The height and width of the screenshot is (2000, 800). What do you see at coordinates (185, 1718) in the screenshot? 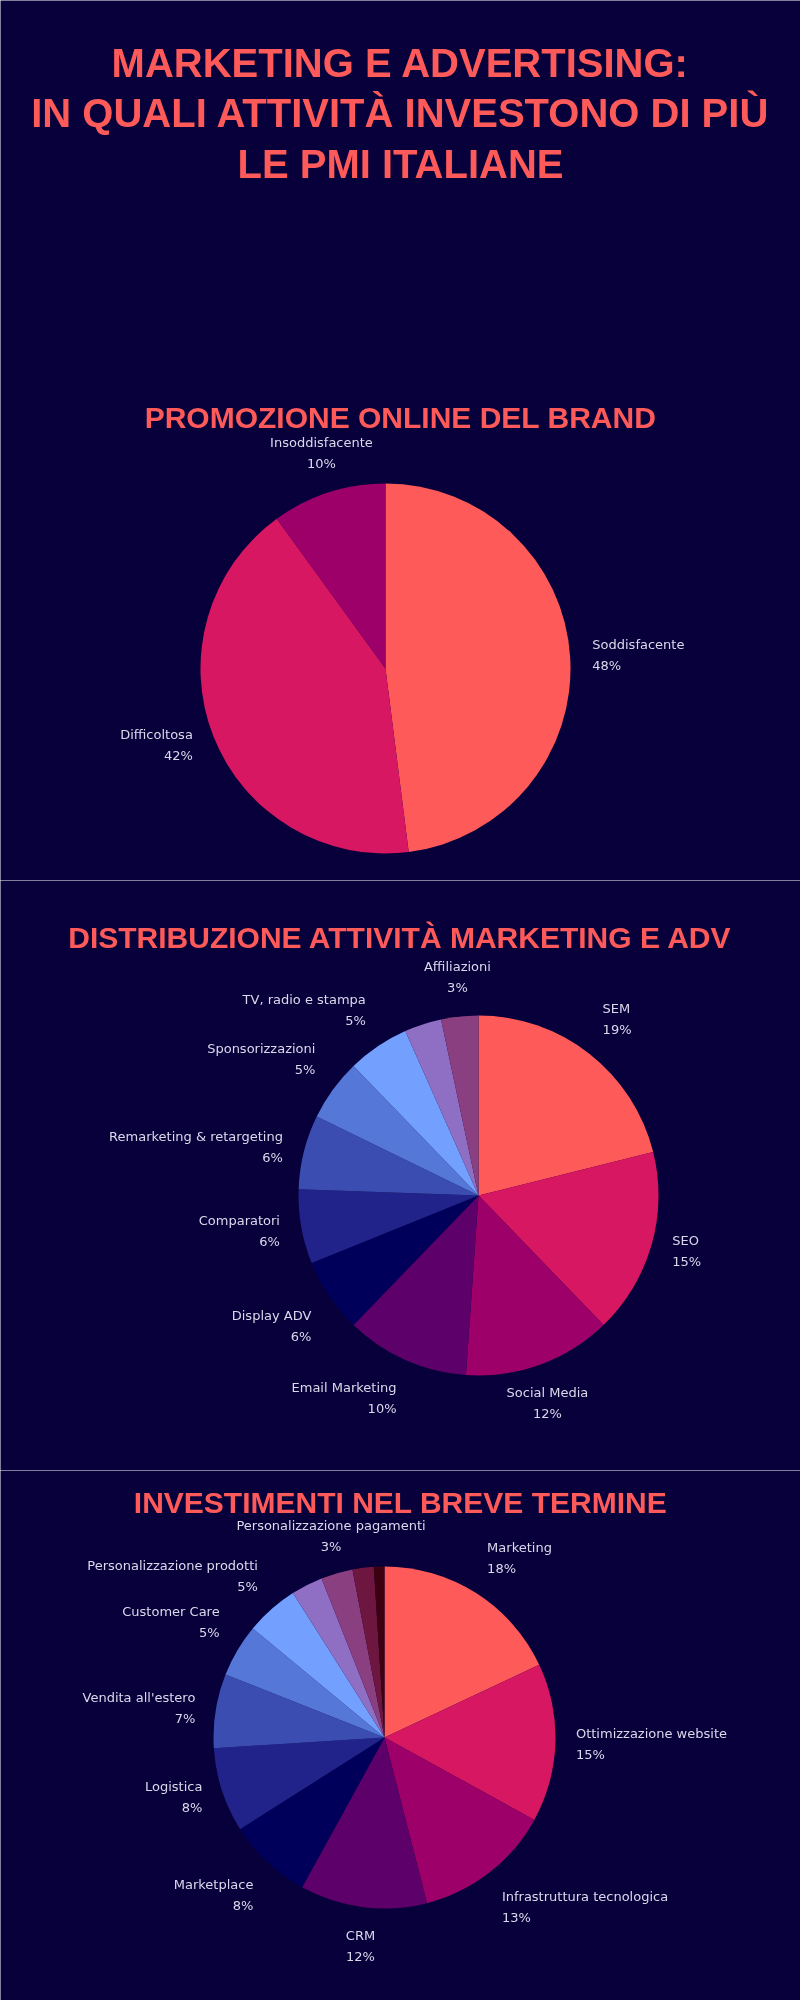
I see `data-label: 7%` at bounding box center [185, 1718].